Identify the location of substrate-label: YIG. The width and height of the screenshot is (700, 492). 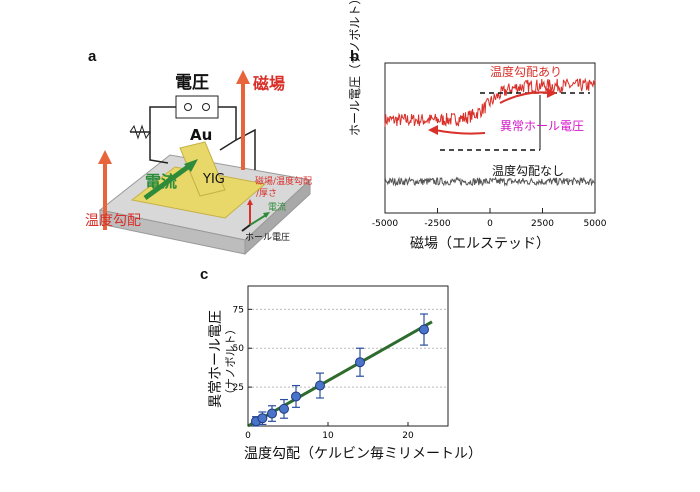
(214, 179).